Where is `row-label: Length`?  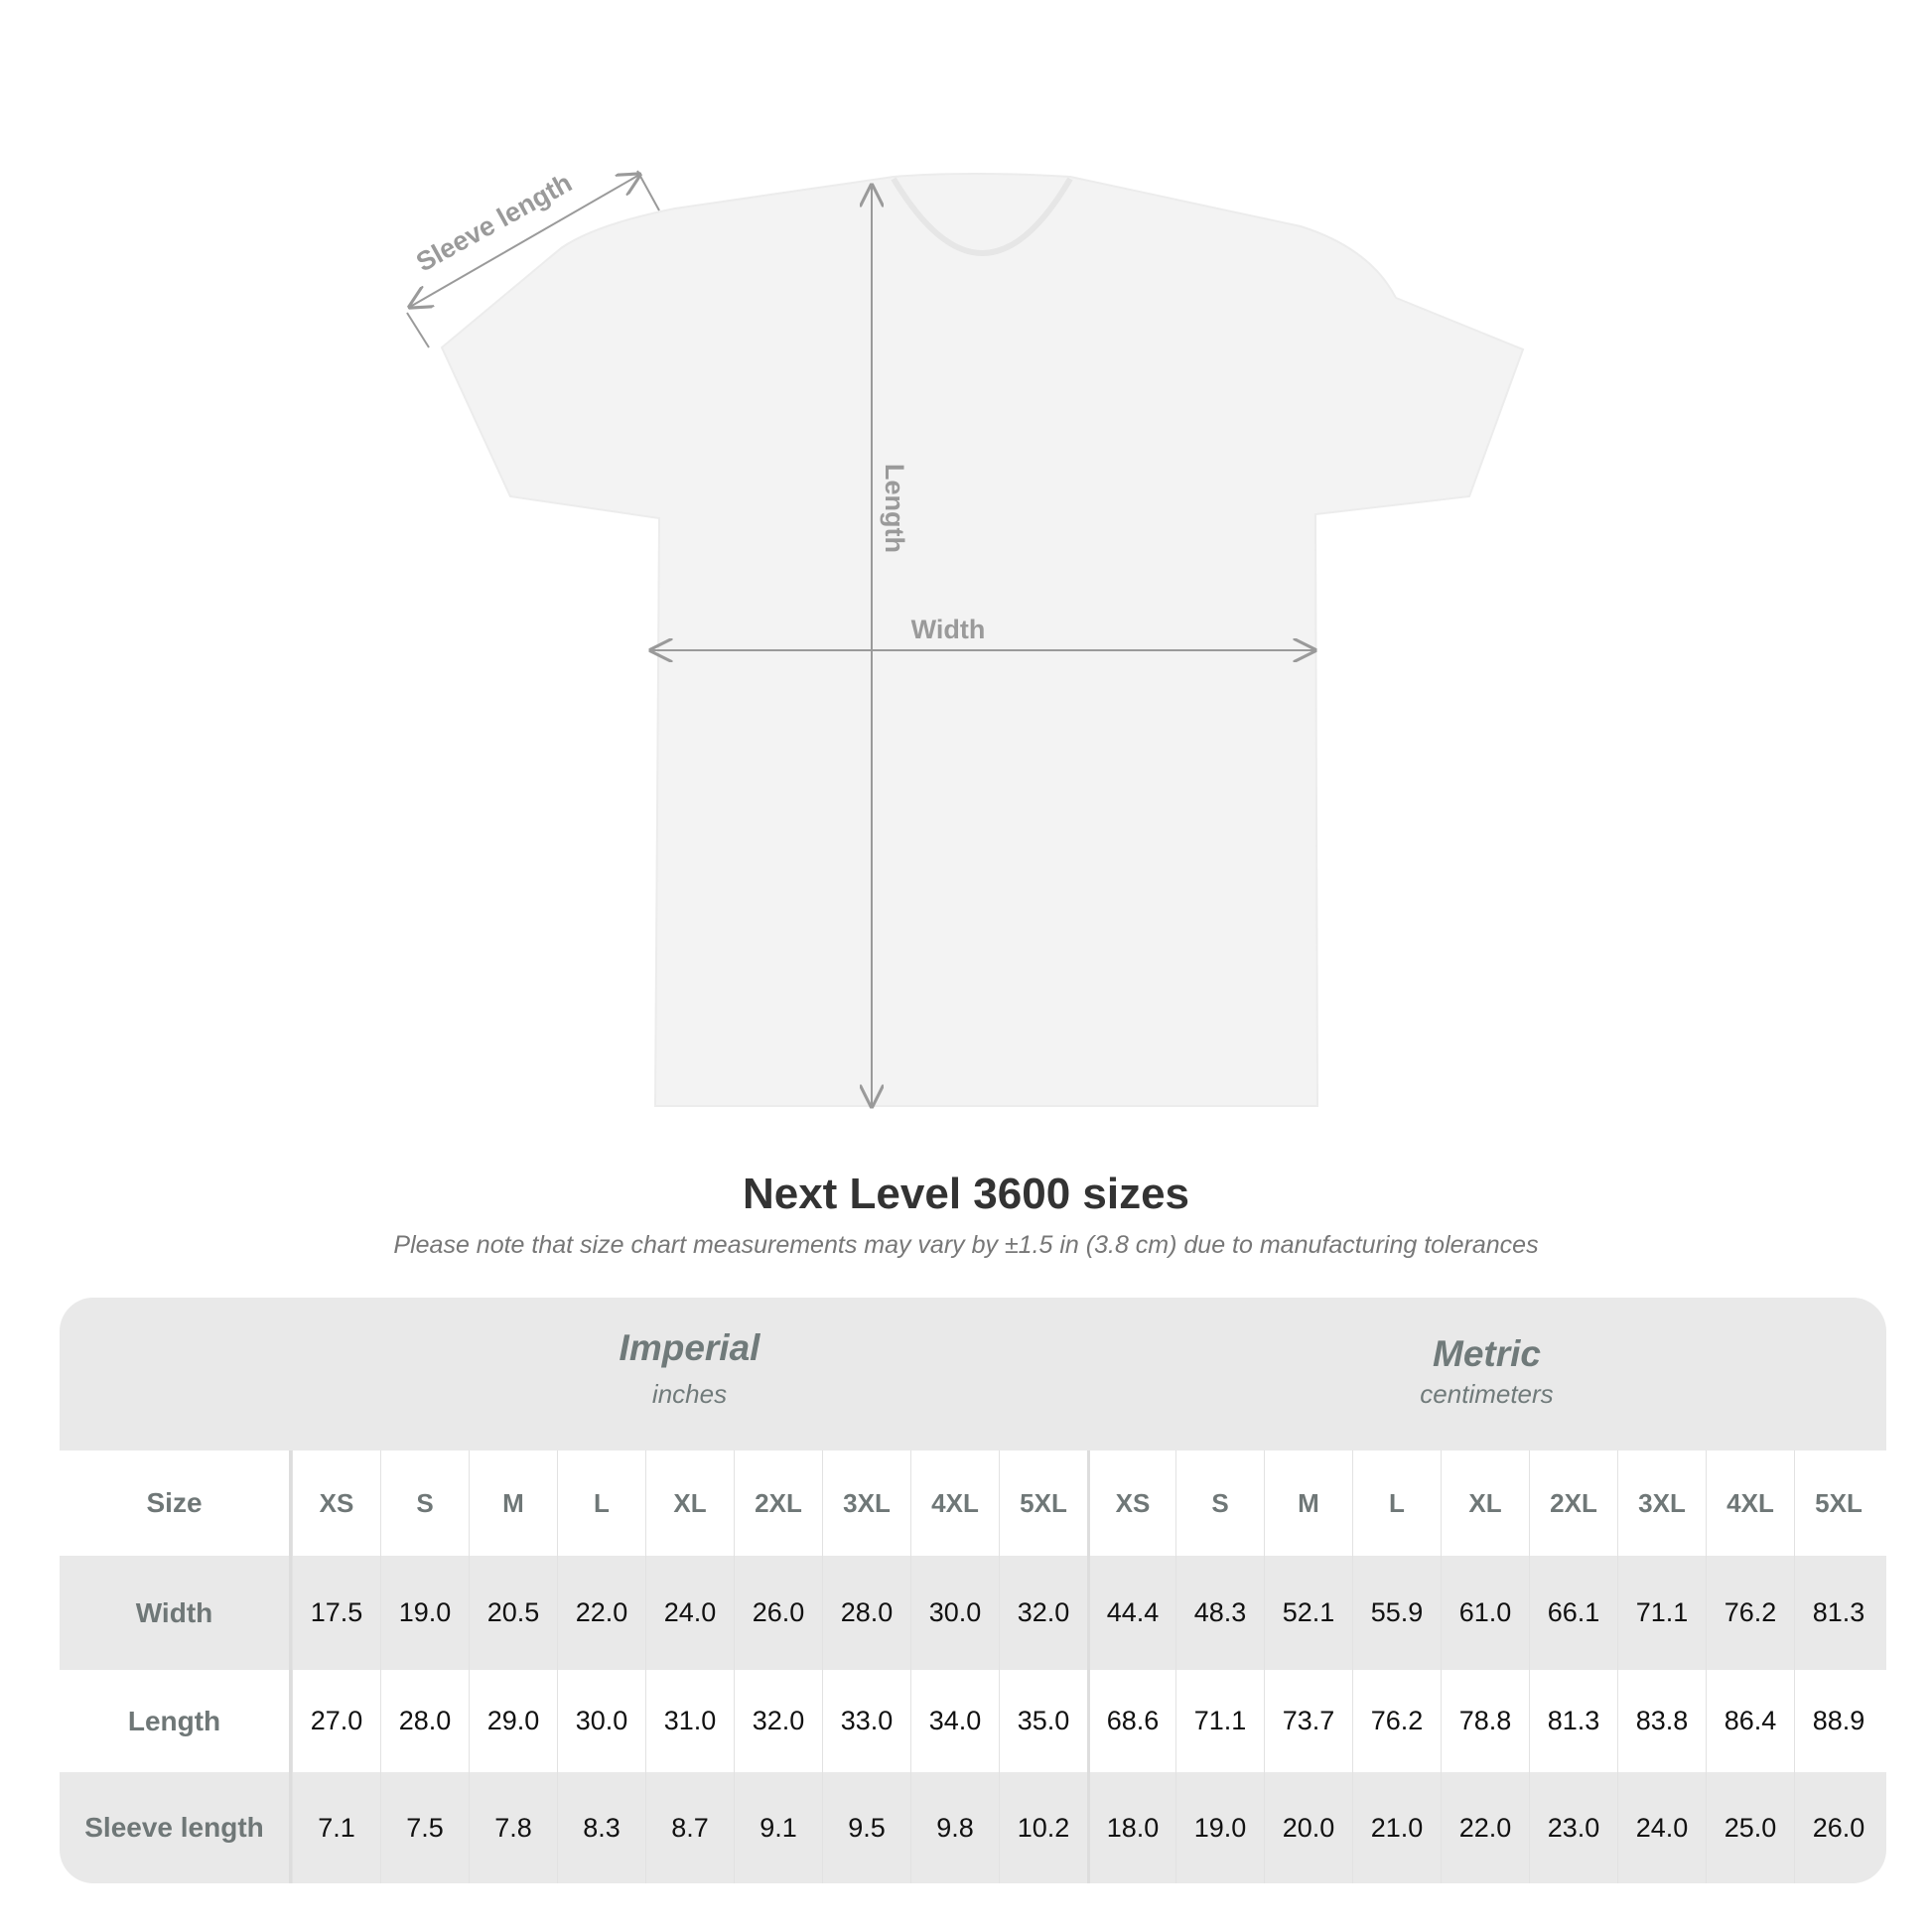 row-label: Length is located at coordinates (176, 1721).